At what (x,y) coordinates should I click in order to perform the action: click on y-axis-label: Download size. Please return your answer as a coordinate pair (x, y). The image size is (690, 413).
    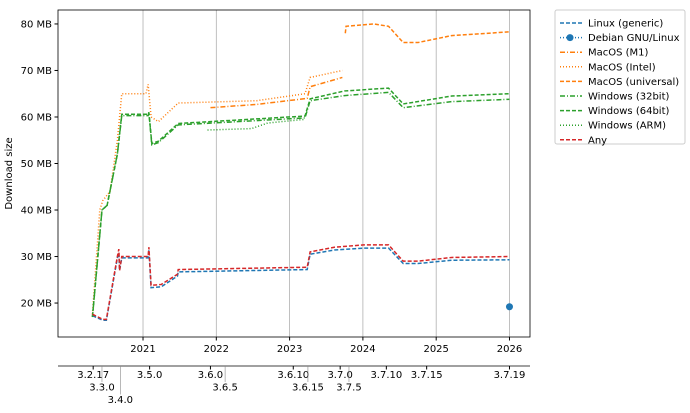
    Looking at the image, I should click on (9, 173).